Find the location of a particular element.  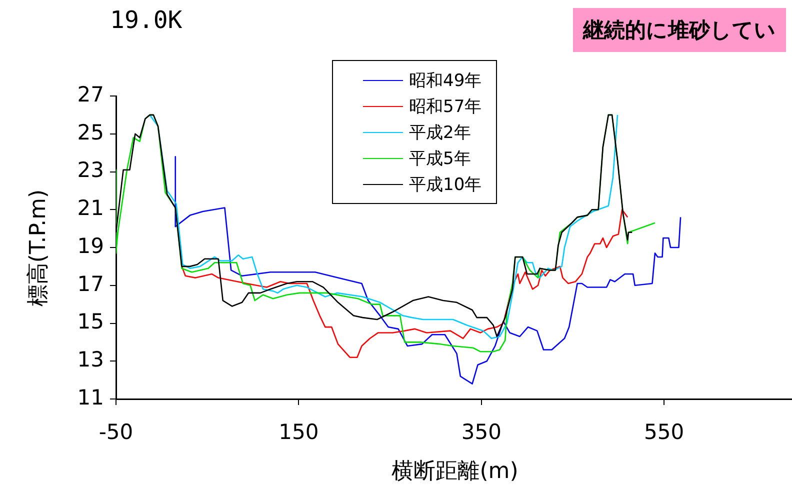

legend-label: 平成5年 is located at coordinates (440, 159).